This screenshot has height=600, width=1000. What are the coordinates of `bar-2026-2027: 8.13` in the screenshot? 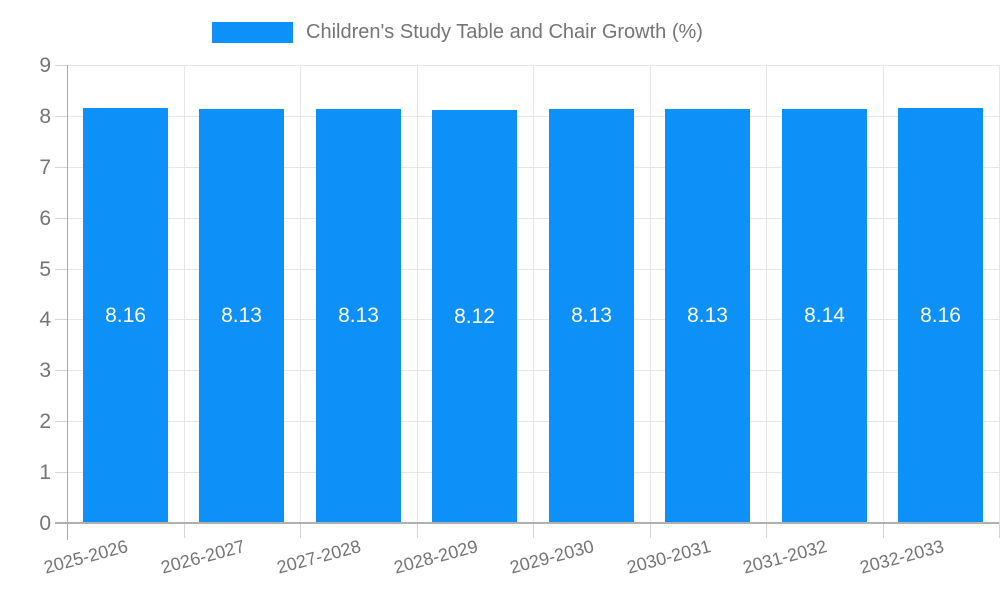 It's located at (241, 315).